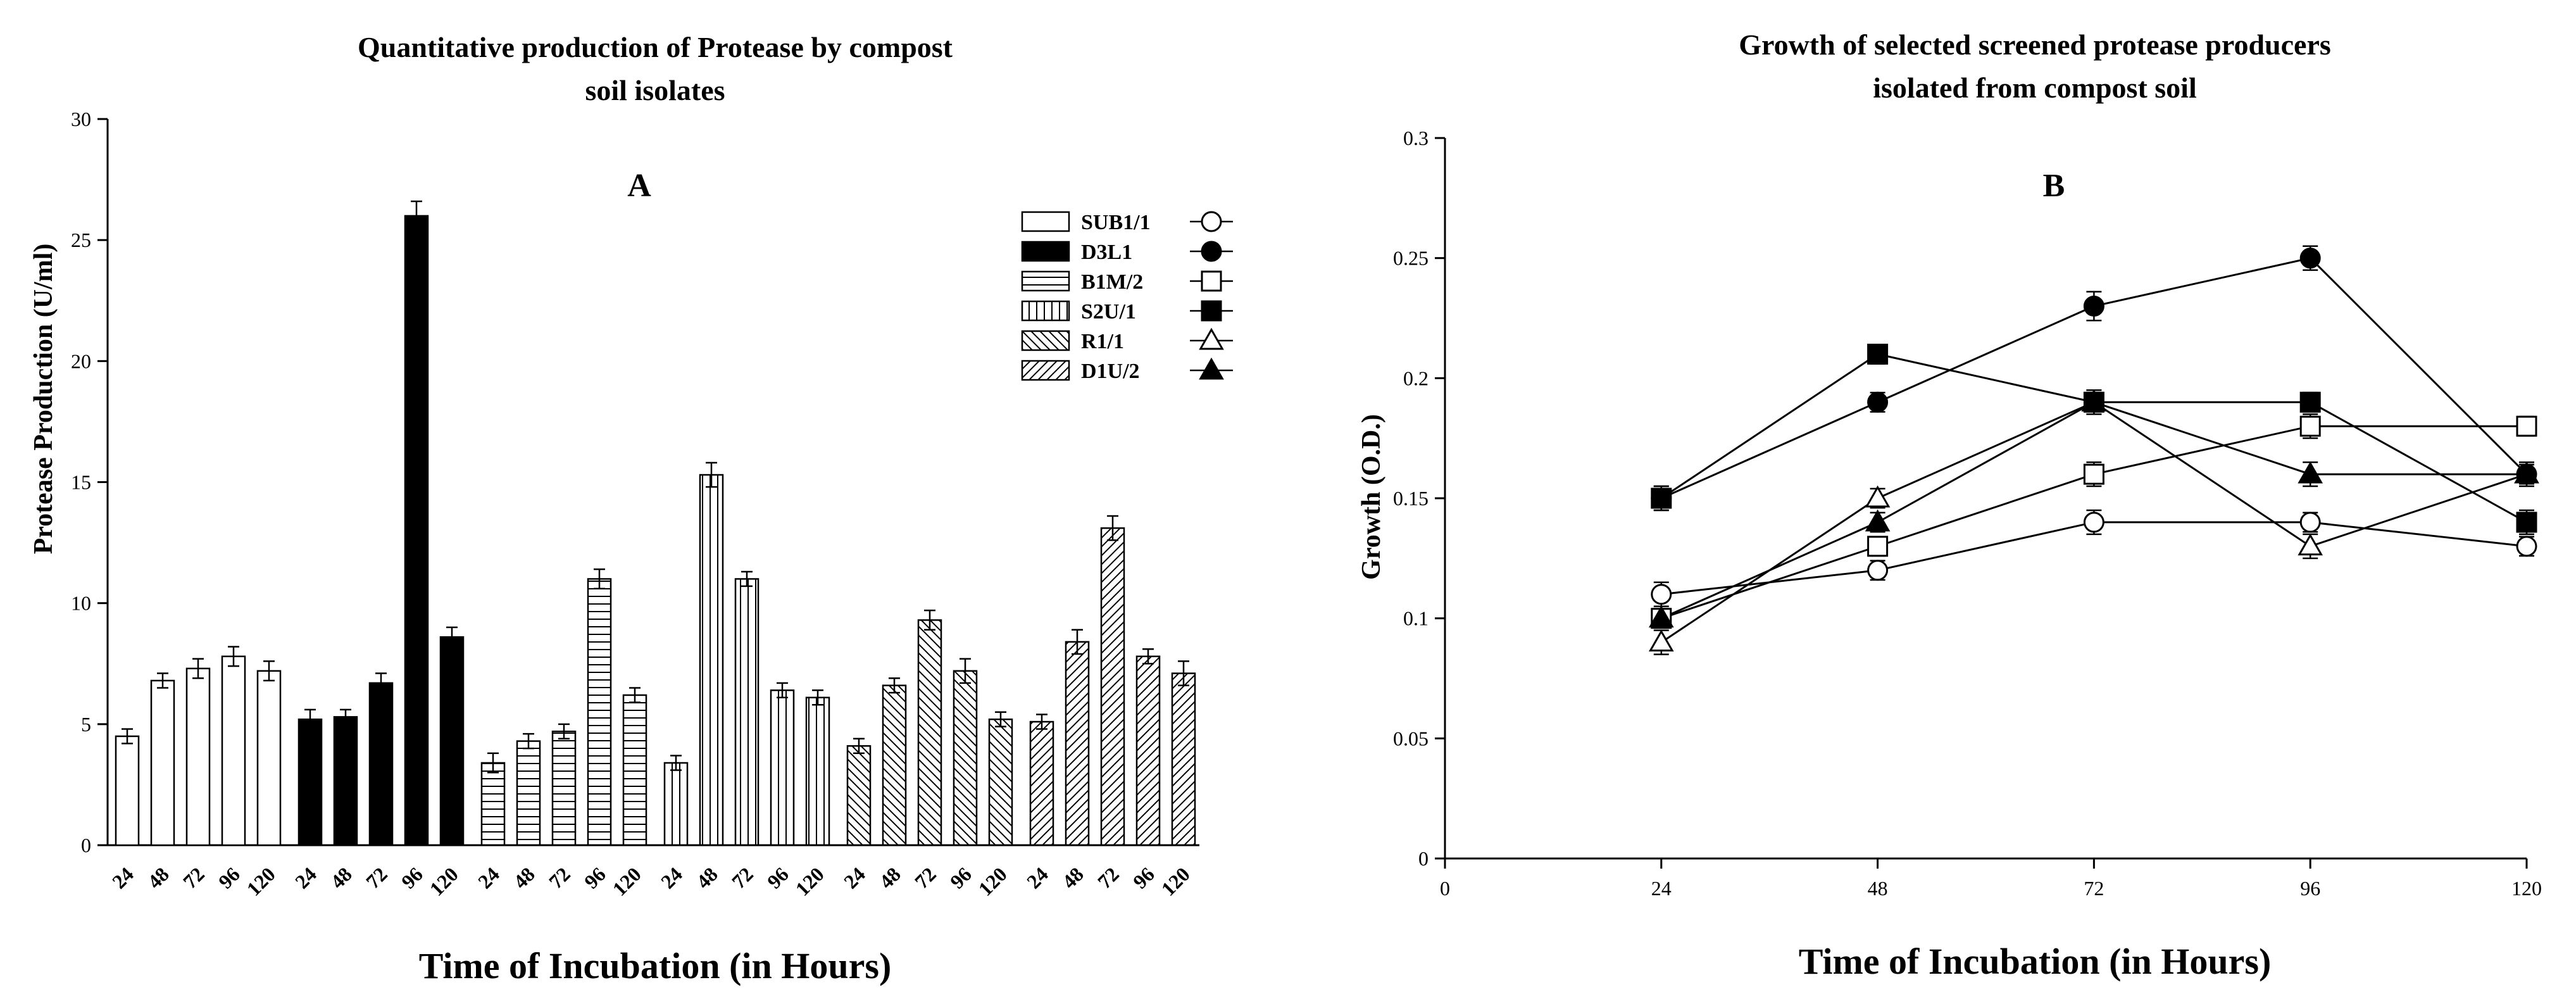 The height and width of the screenshot is (1006, 2576). What do you see at coordinates (2035, 88) in the screenshot?
I see `chart-b-title-line2: isolated from compost soil` at bounding box center [2035, 88].